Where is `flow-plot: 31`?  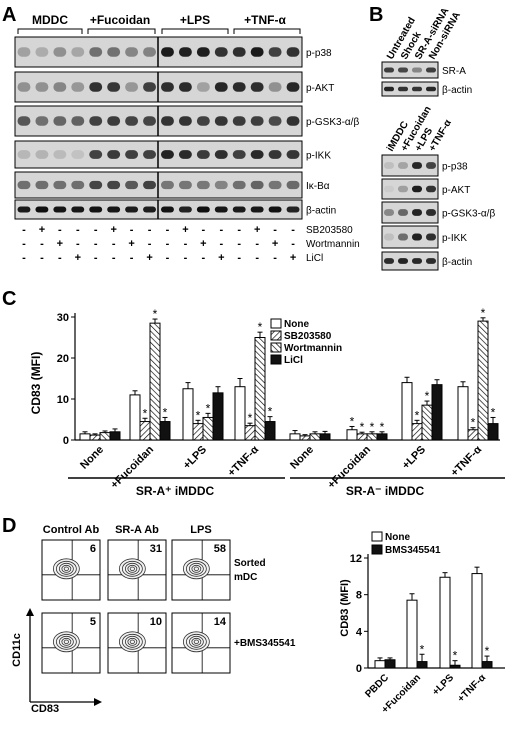 flow-plot: 31 is located at coordinates (137, 570).